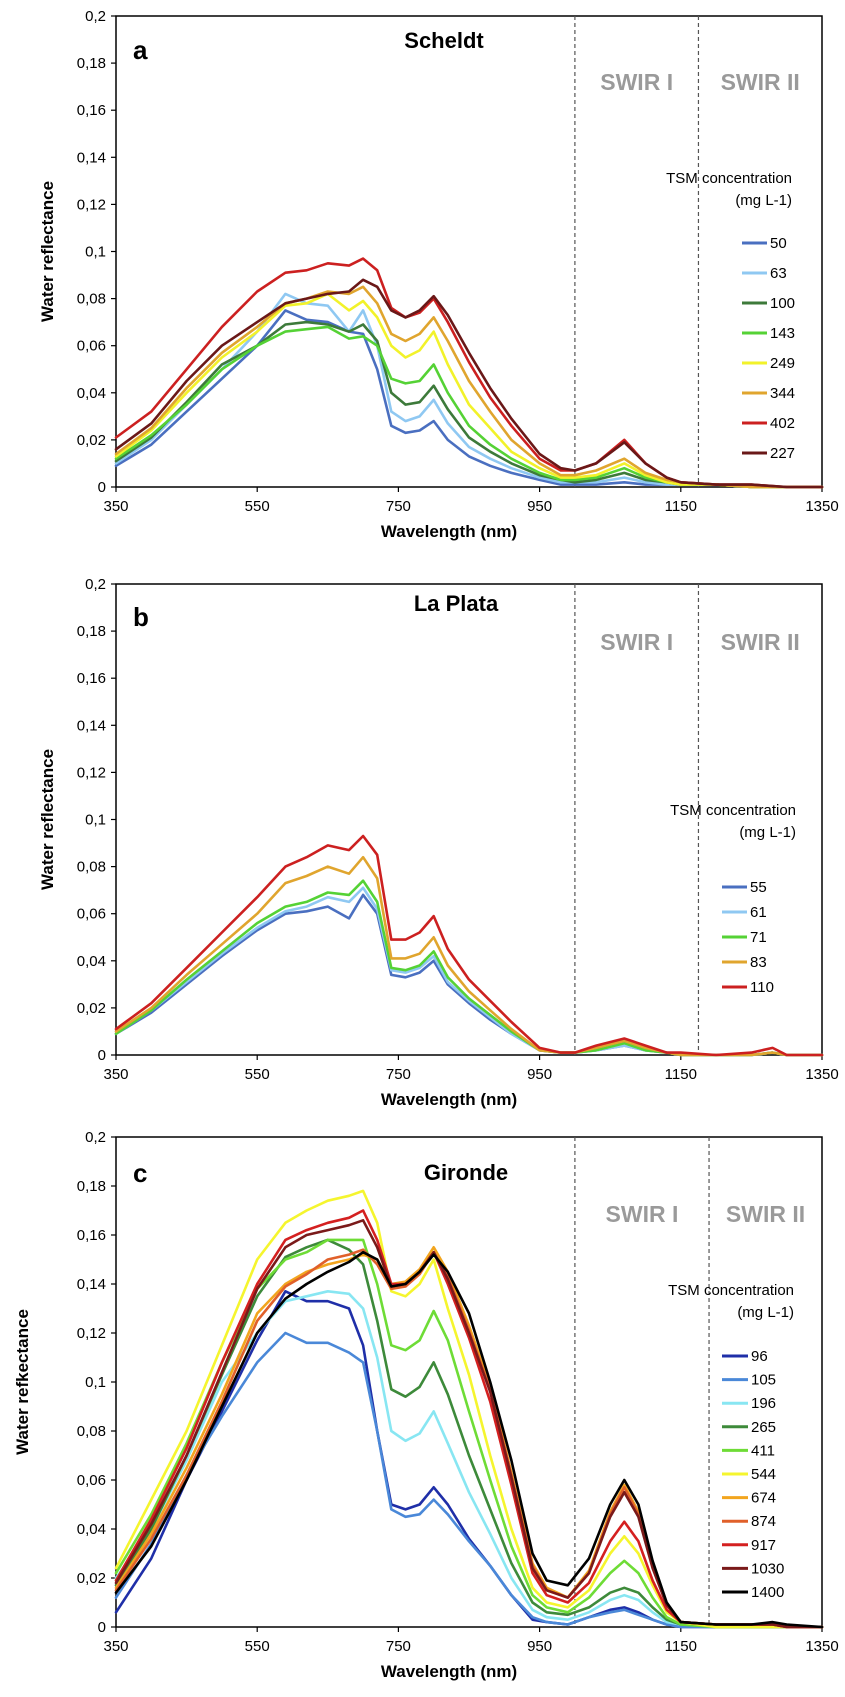 This screenshot has height=1697, width=845. What do you see at coordinates (456, 603) in the screenshot?
I see `chart-title: La Plata` at bounding box center [456, 603].